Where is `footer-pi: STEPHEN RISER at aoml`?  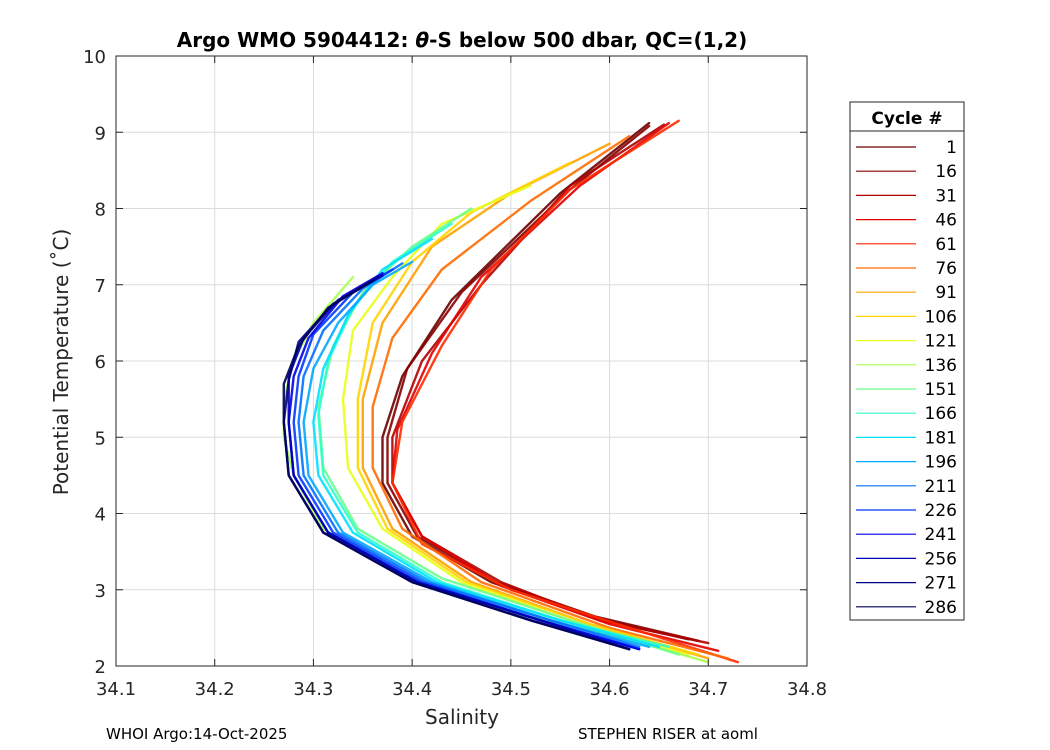
footer-pi: STEPHEN RISER at aoml is located at coordinates (668, 734).